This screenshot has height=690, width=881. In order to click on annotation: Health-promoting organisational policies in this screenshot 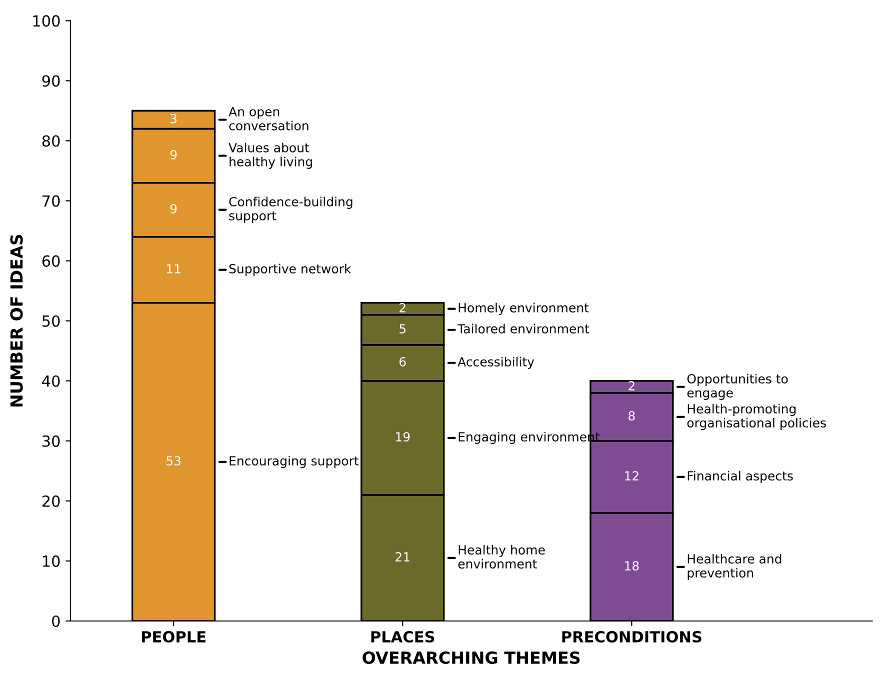, I will do `click(756, 417)`.